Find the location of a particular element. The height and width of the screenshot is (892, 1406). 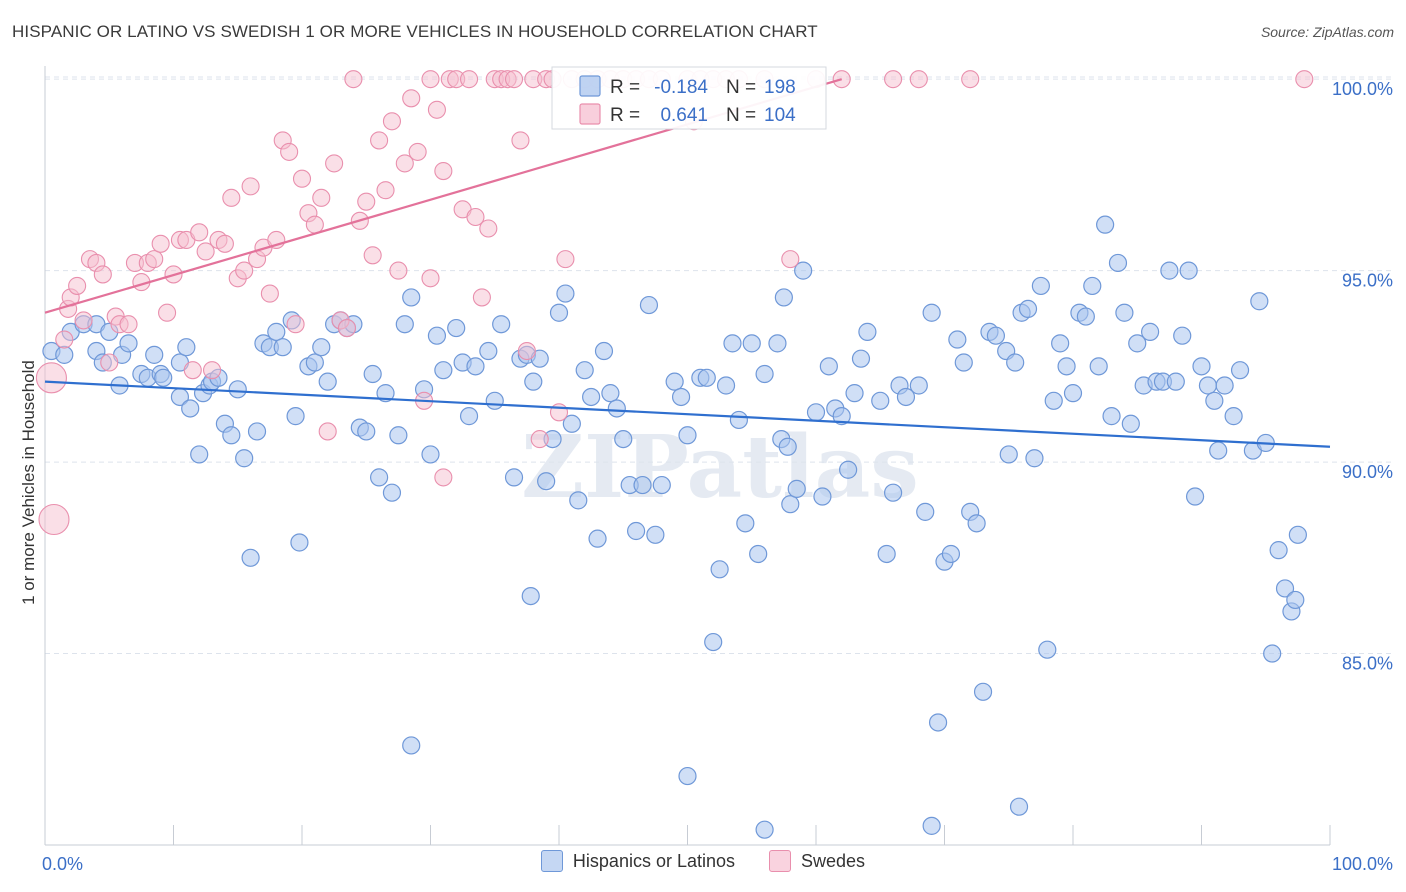

stats-swatch is located at coordinates (590, 114).